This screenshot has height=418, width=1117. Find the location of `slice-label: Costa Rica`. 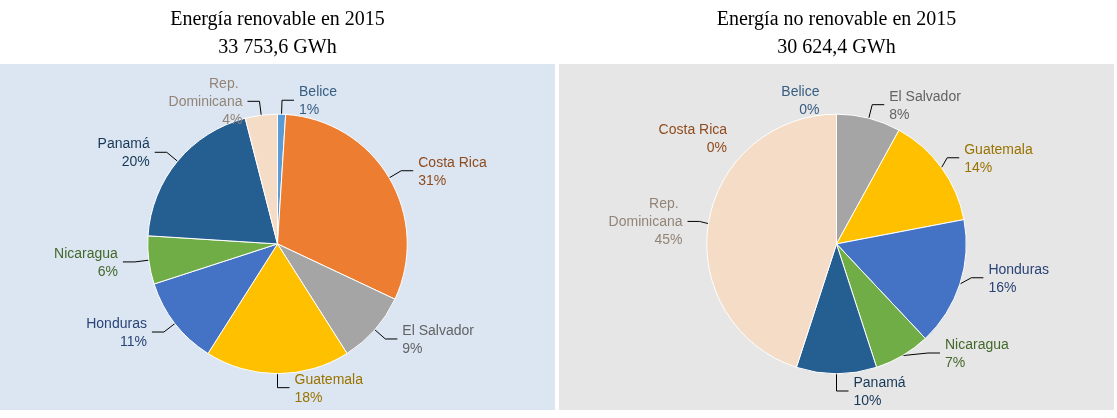

slice-label: Costa Rica is located at coordinates (452, 161).